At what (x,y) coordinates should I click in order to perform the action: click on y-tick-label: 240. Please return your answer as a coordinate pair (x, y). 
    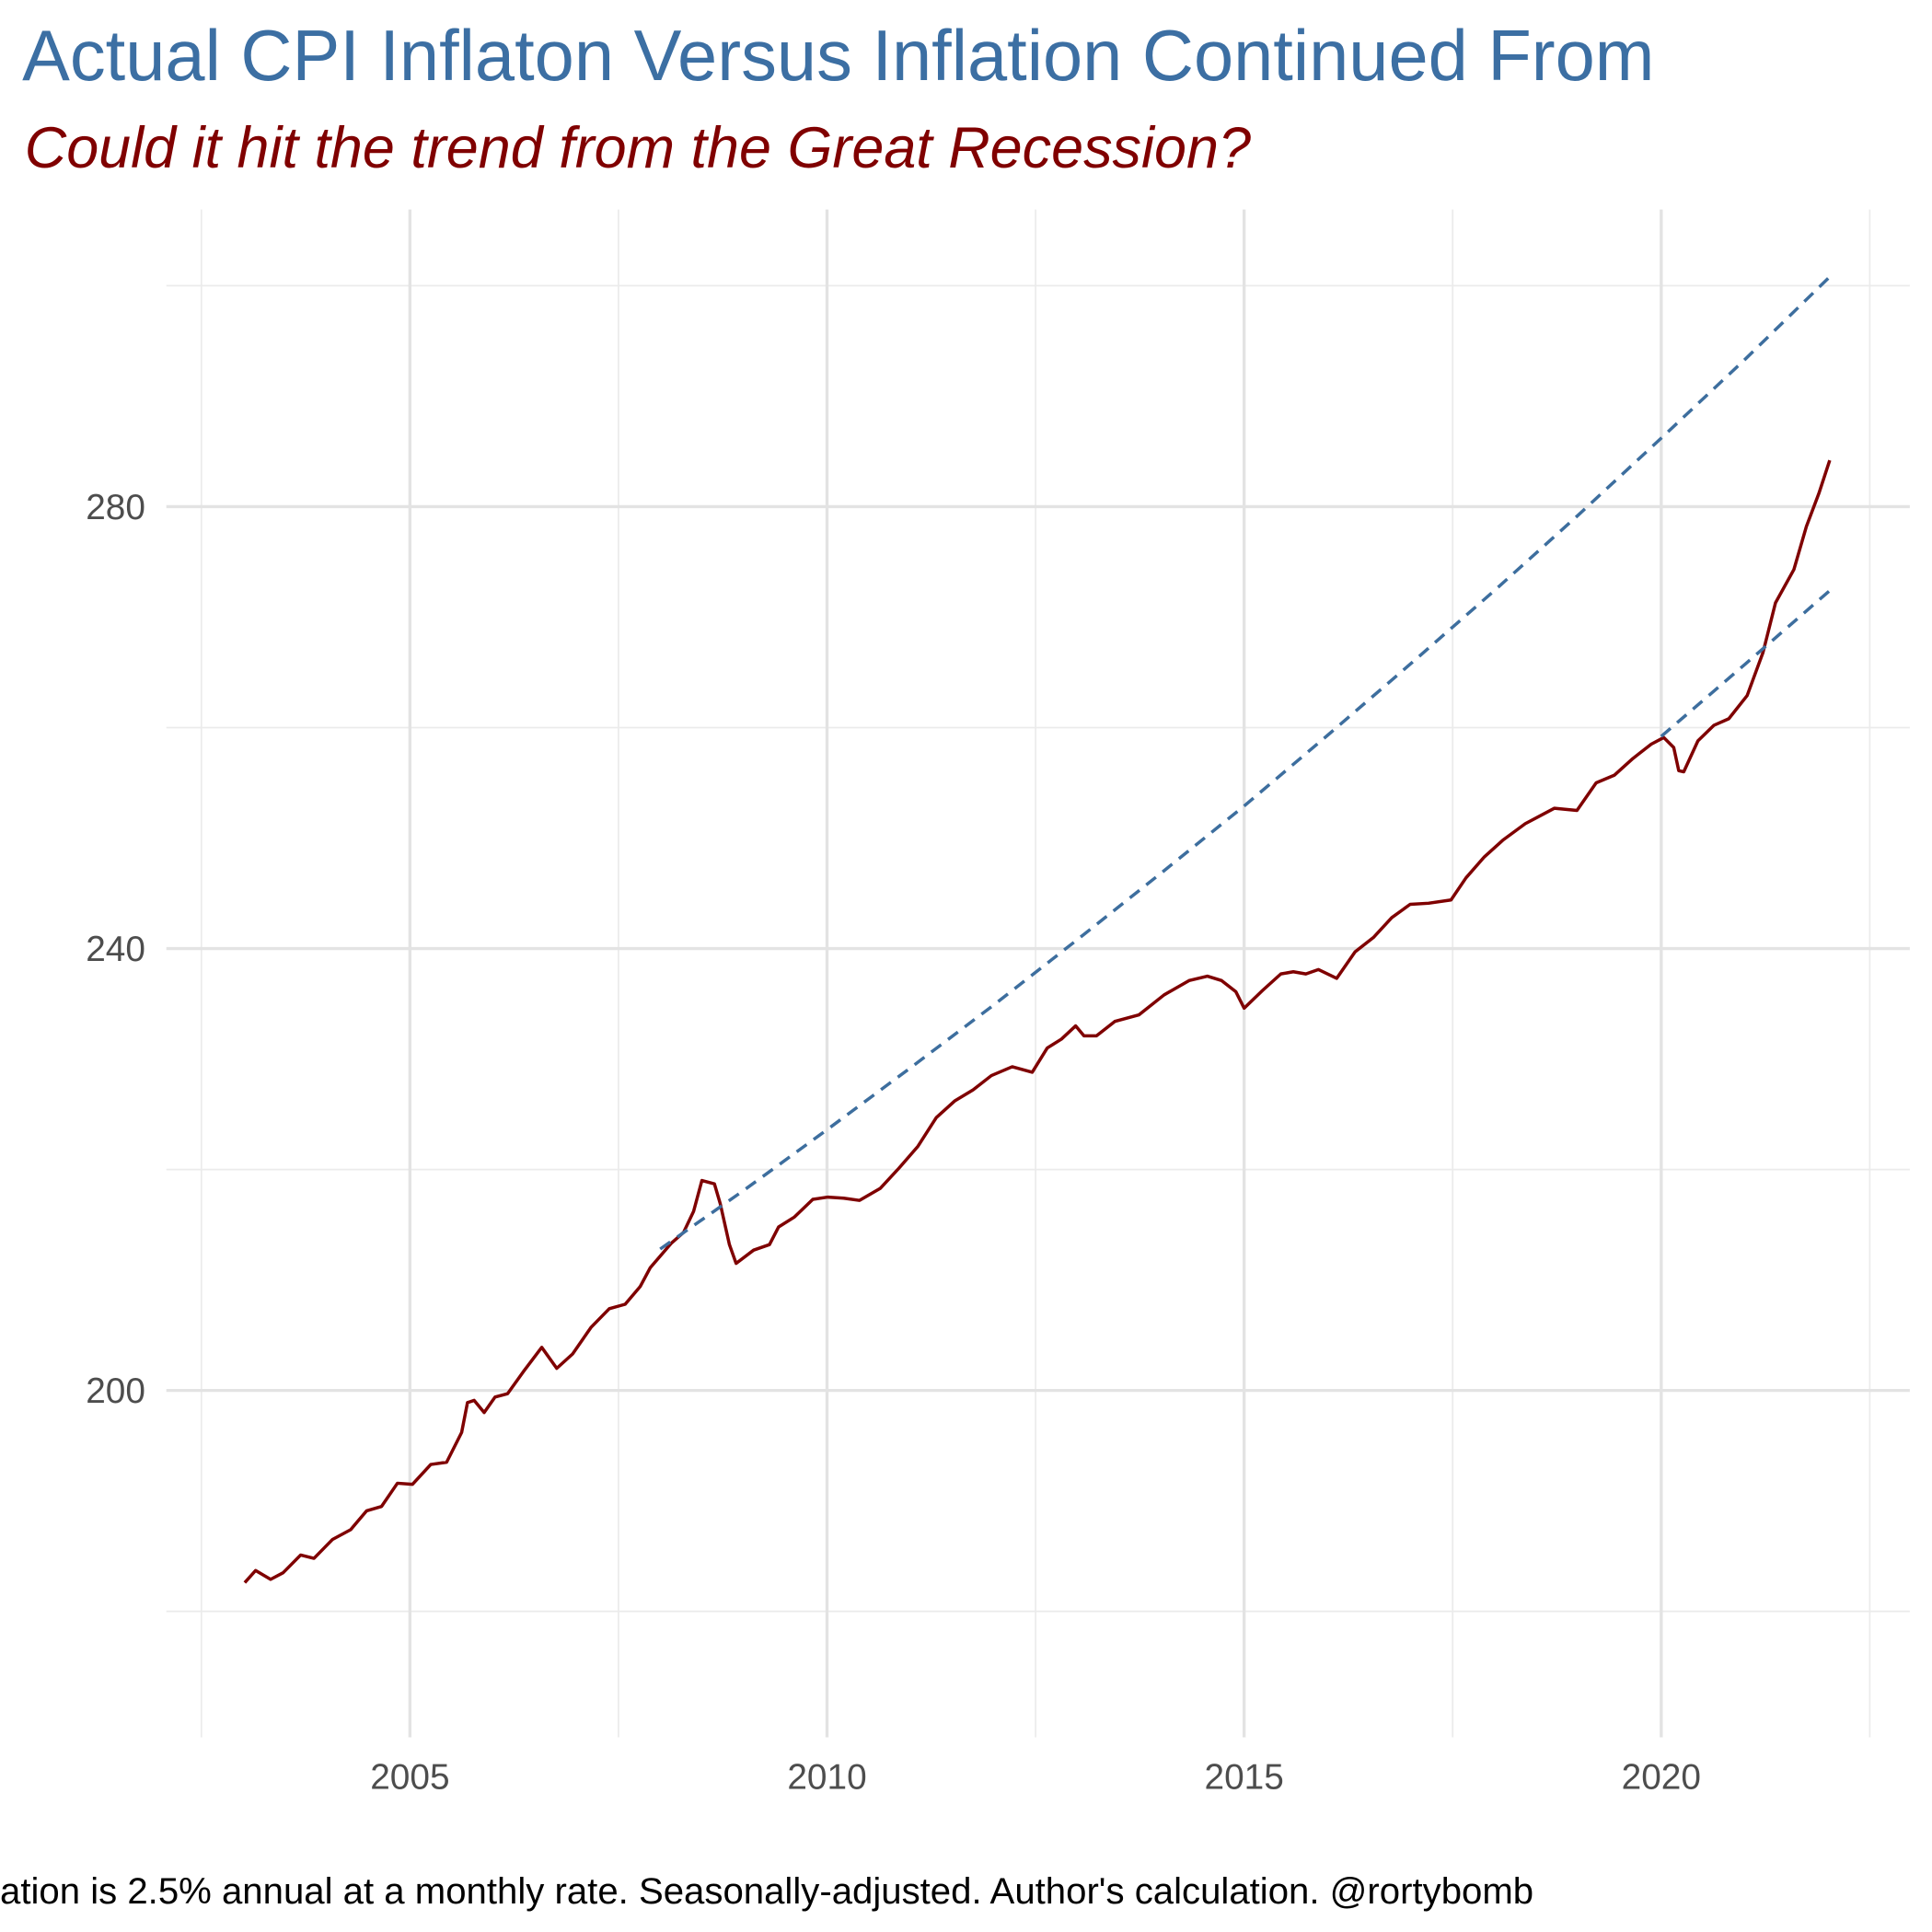
    Looking at the image, I should click on (116, 950).